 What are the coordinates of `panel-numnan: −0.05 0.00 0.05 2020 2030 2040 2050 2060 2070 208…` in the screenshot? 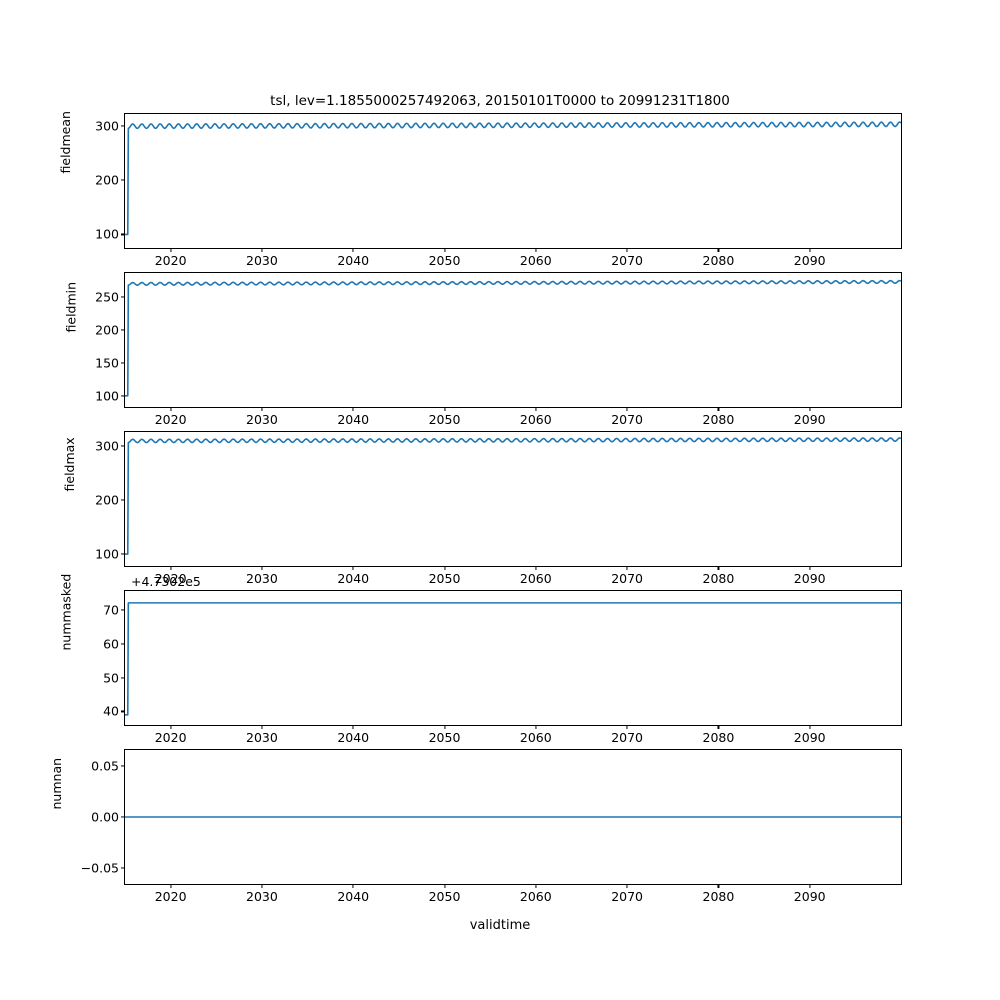 It's located at (475, 826).